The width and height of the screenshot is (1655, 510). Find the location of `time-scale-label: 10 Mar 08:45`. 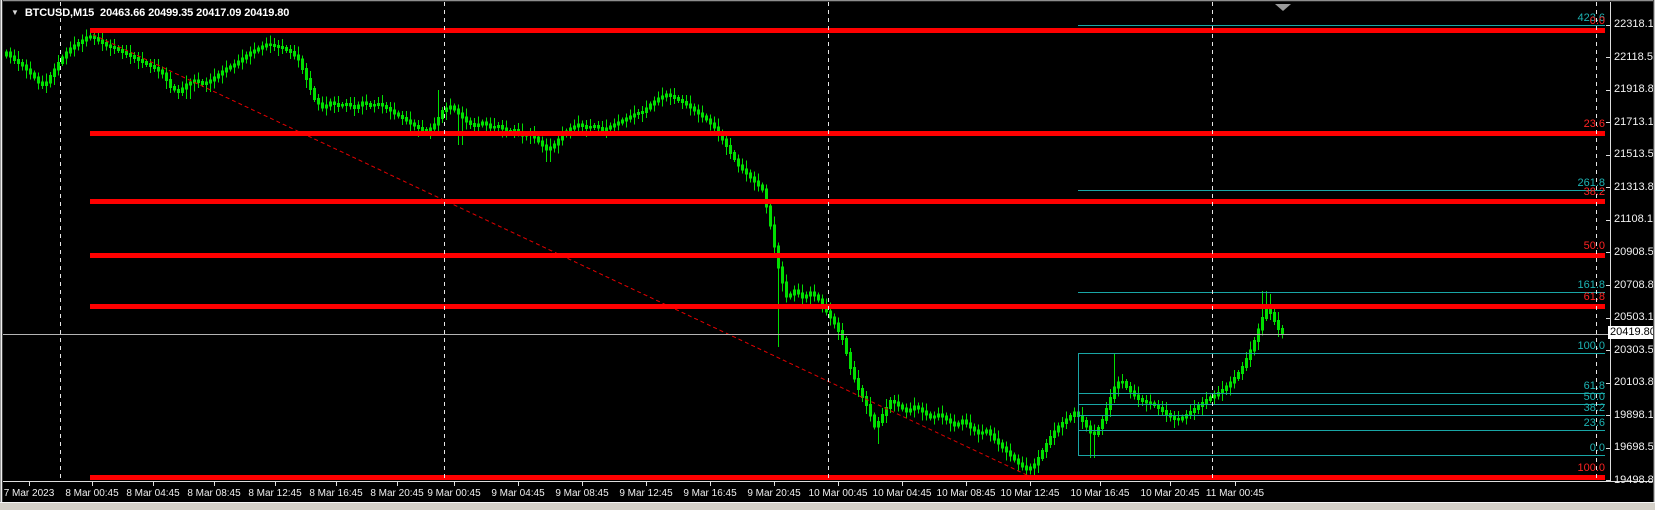

time-scale-label: 10 Mar 08:45 is located at coordinates (966, 493).